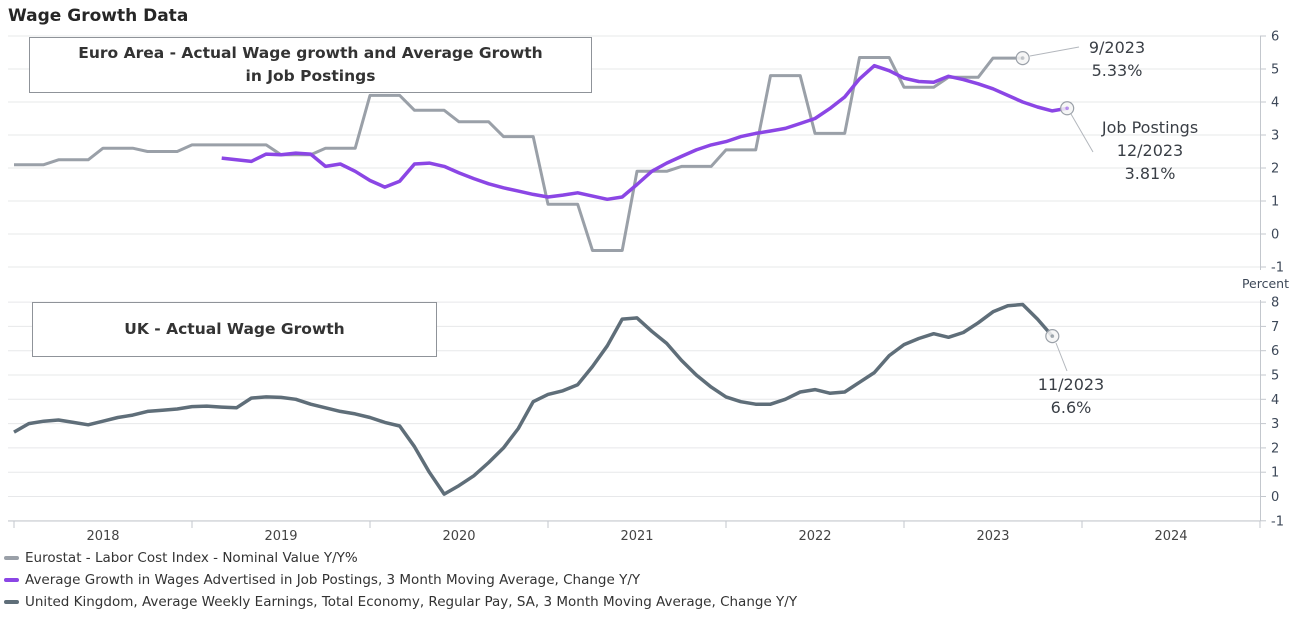 This screenshot has width=1292, height=619. What do you see at coordinates (1071, 407) in the screenshot?
I see `annotation-uk-value: 6.6%` at bounding box center [1071, 407].